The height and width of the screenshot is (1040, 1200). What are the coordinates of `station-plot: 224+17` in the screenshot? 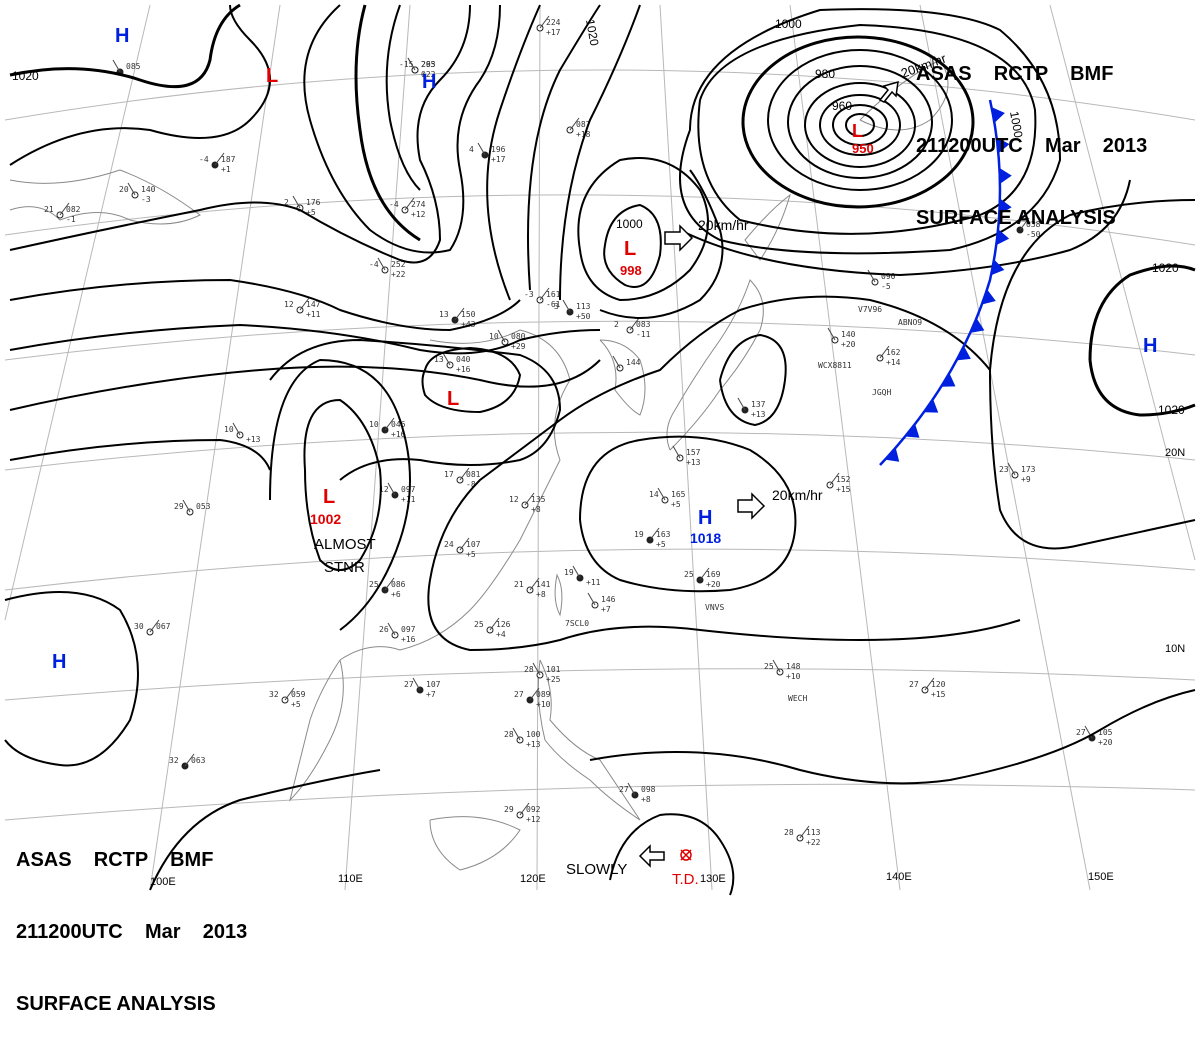 It's located at (548, 26).